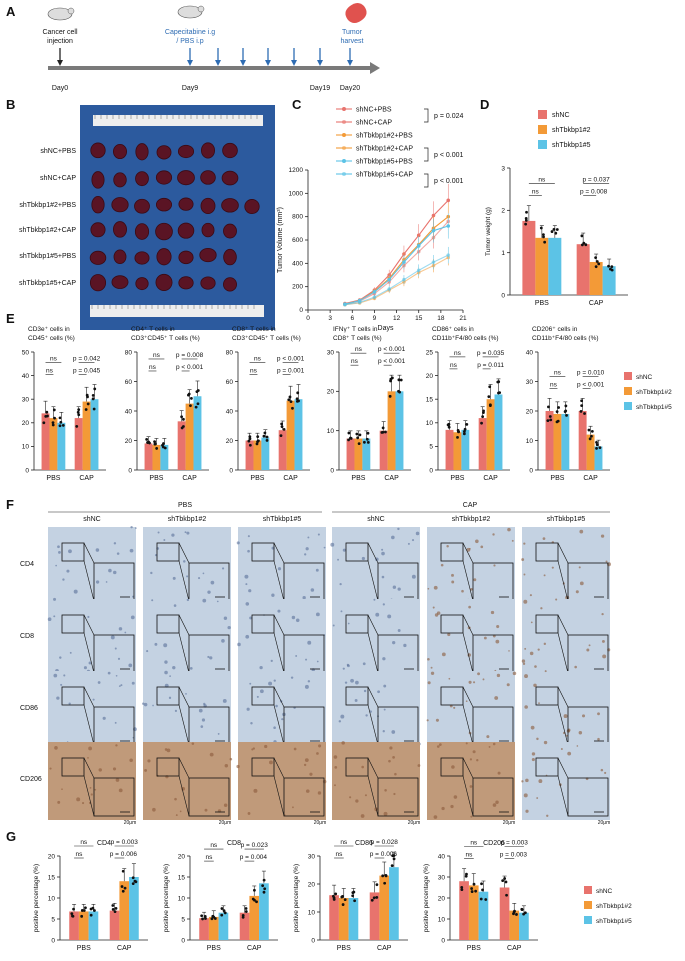 The width and height of the screenshot is (685, 961). I want to click on c-x-tick-label: 0, so click(308, 318).